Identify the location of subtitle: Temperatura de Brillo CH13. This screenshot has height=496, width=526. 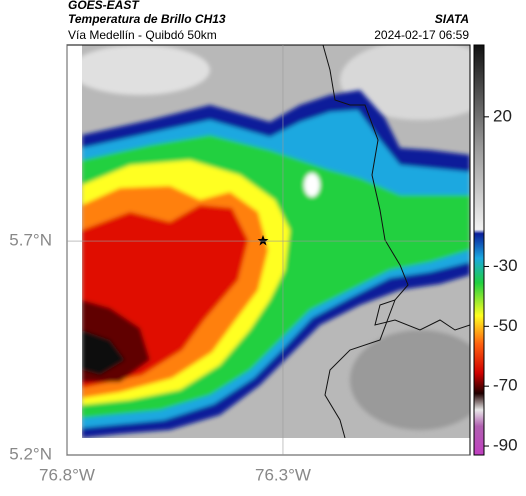
(147, 19).